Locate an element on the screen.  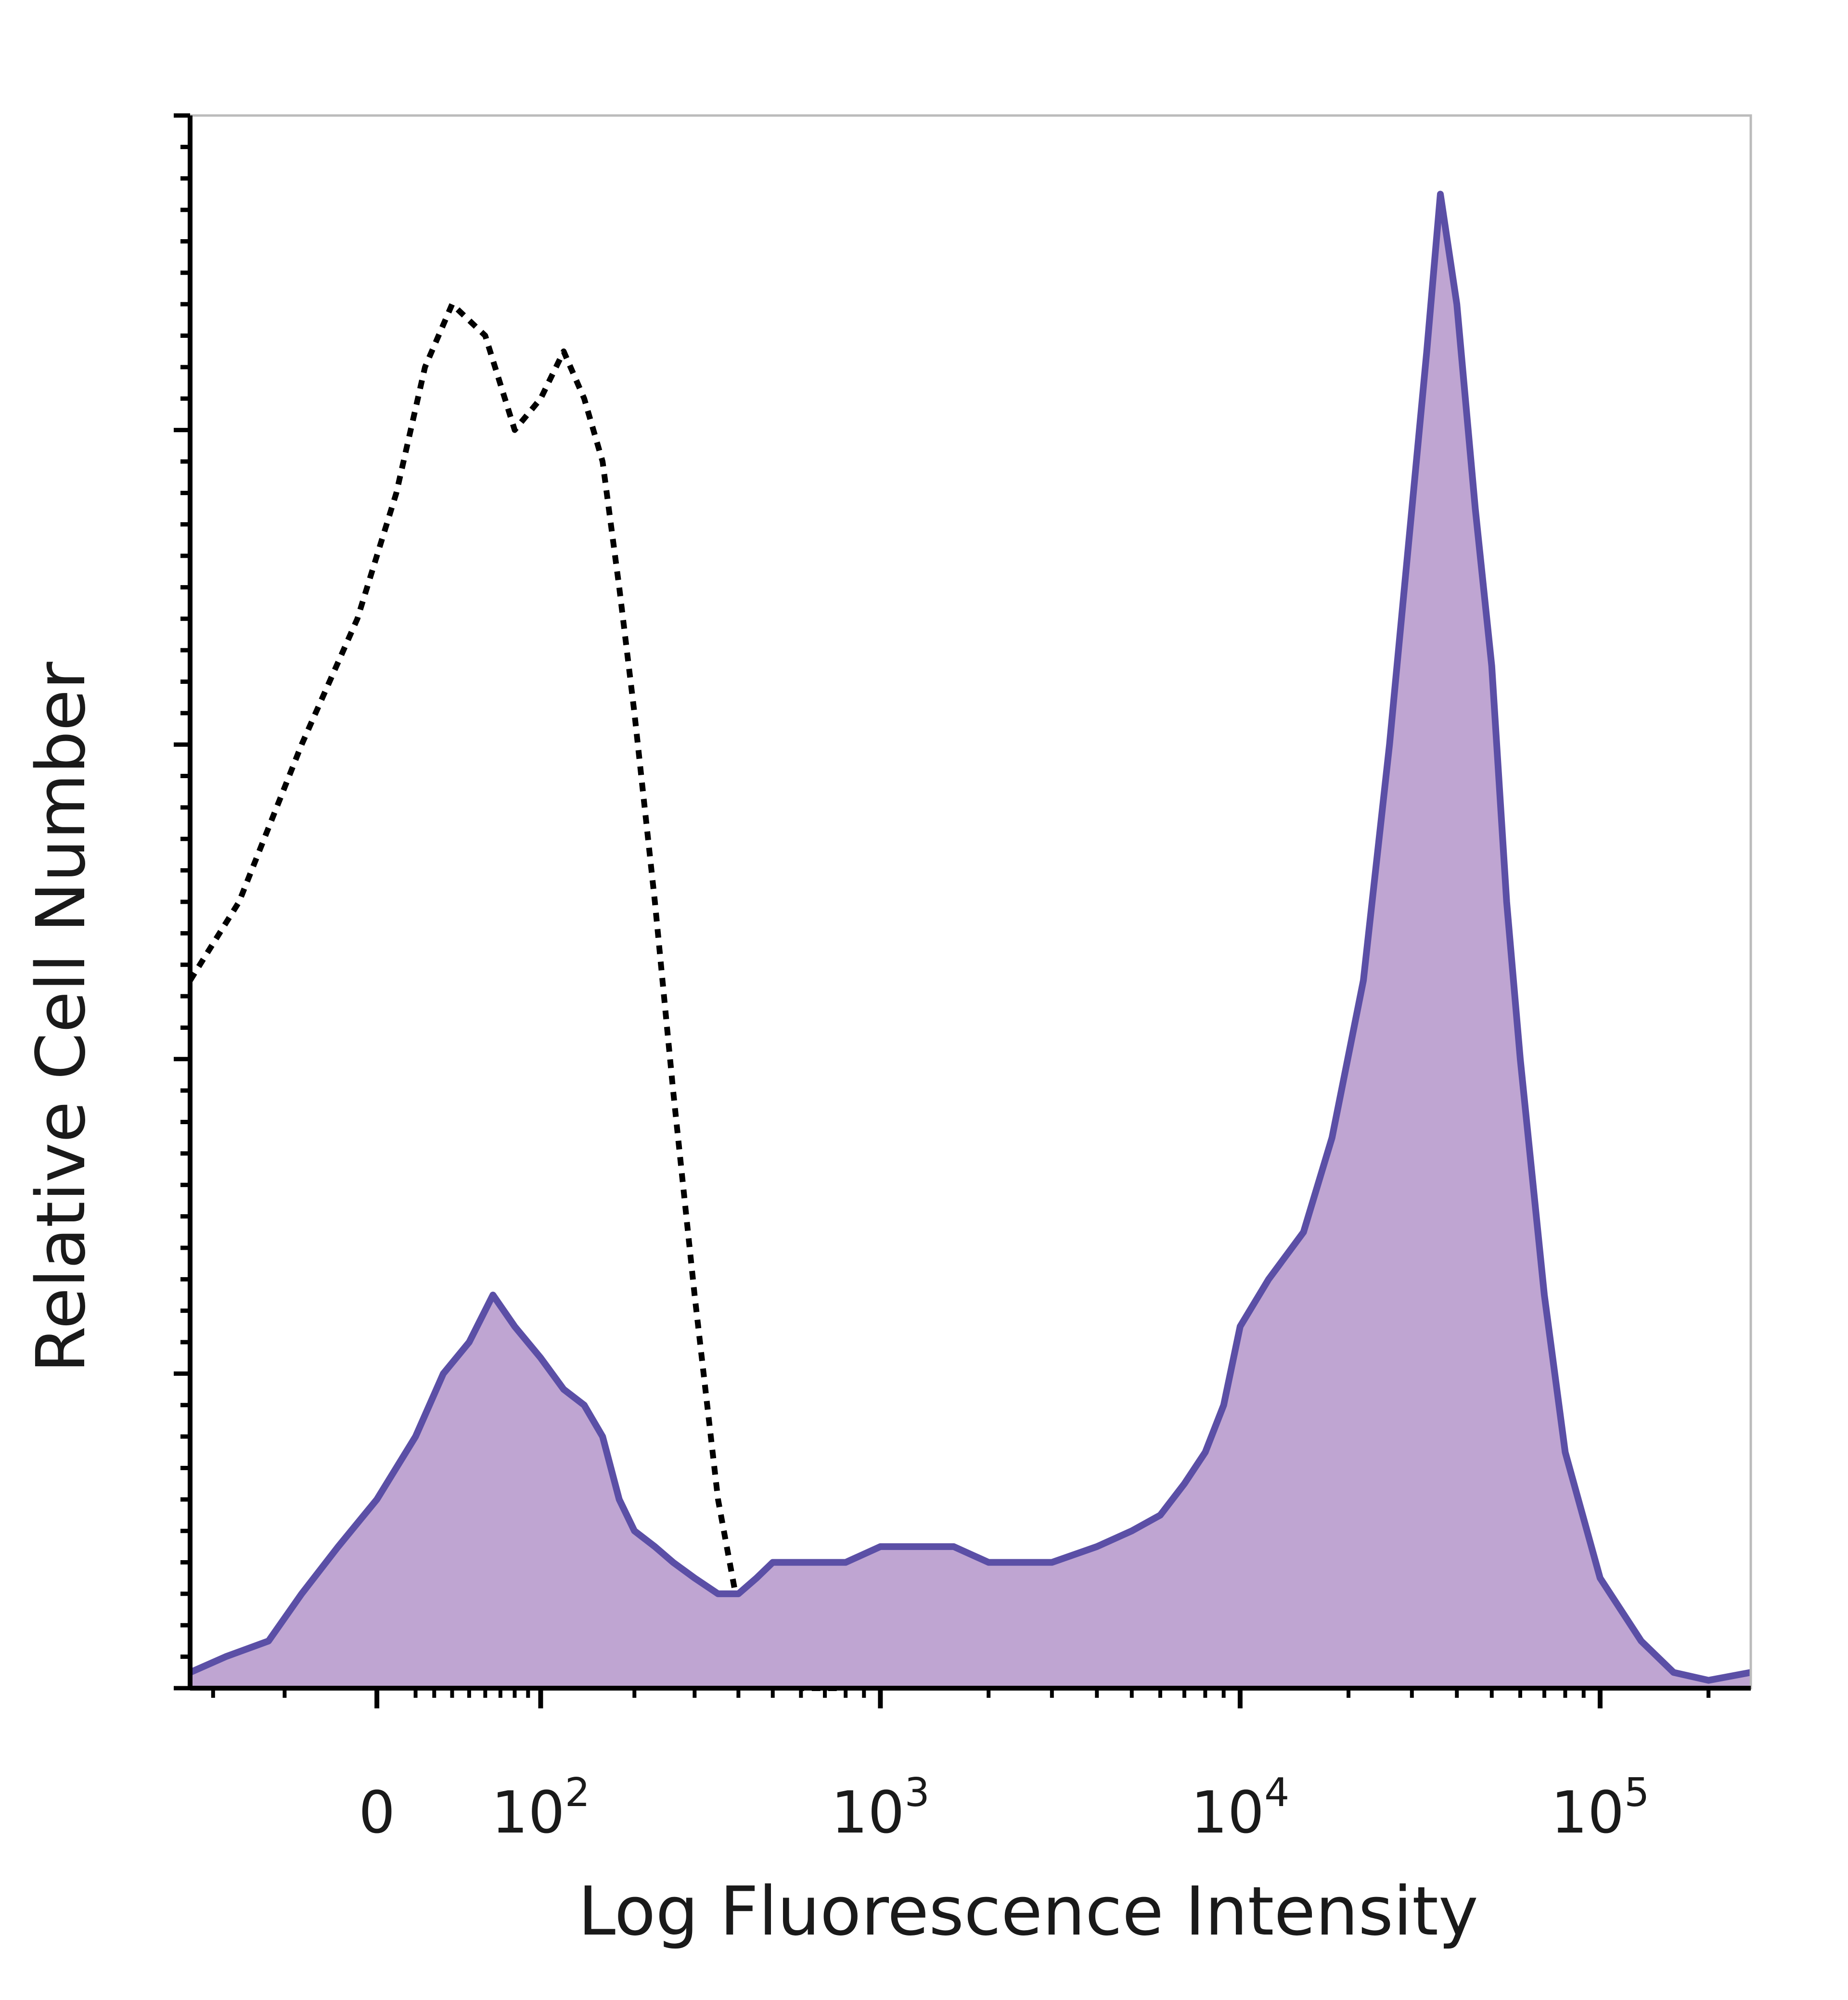
x-tick-label: 10² is located at coordinates (540, 1808).